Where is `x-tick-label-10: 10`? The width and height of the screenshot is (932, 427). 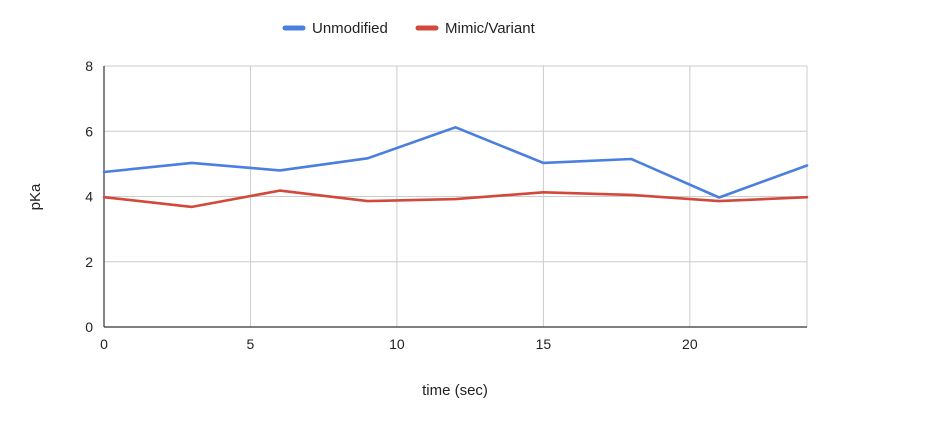 x-tick-label-10: 10 is located at coordinates (397, 344).